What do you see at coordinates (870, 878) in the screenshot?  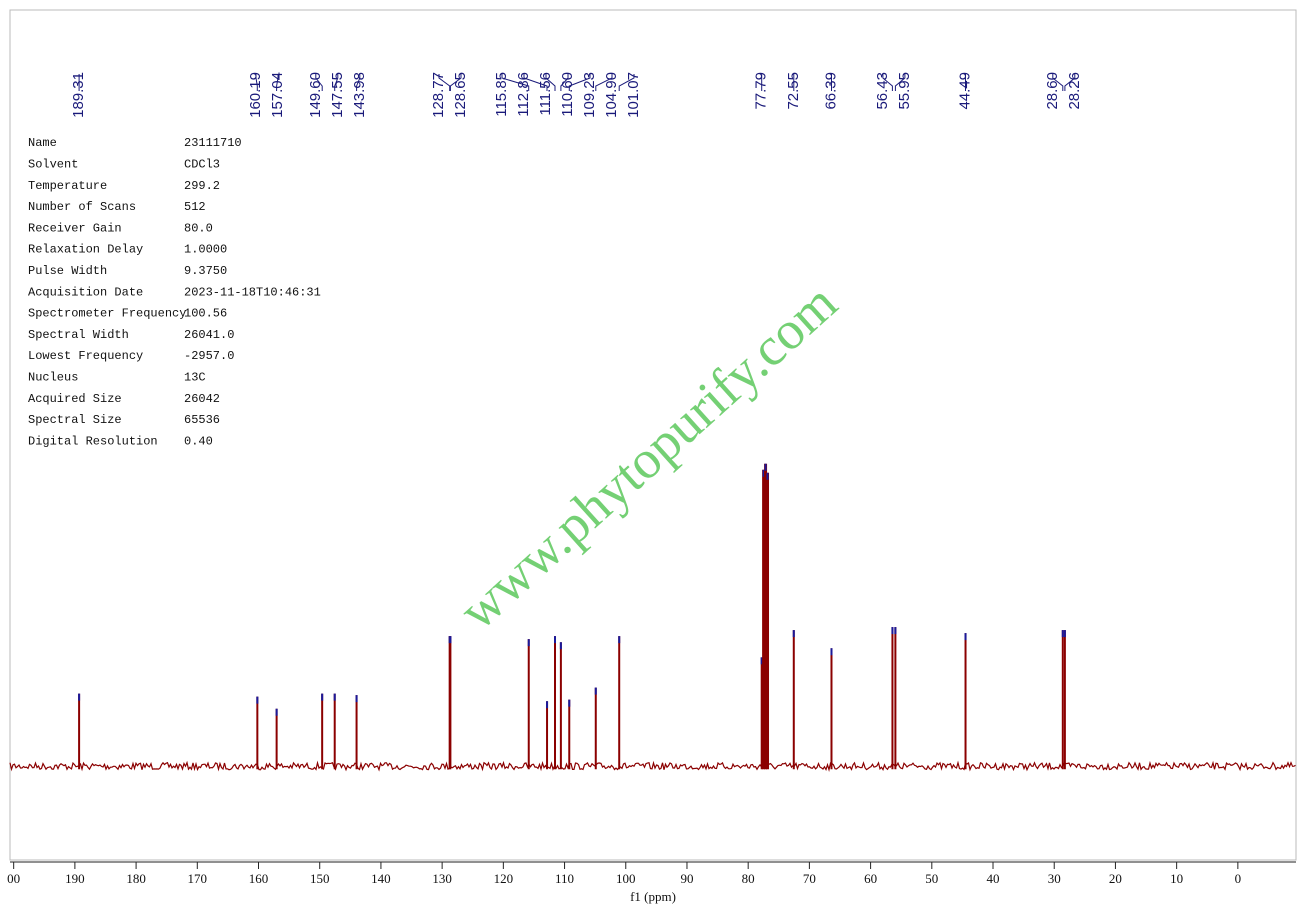 I see `x-tick-label: 60` at bounding box center [870, 878].